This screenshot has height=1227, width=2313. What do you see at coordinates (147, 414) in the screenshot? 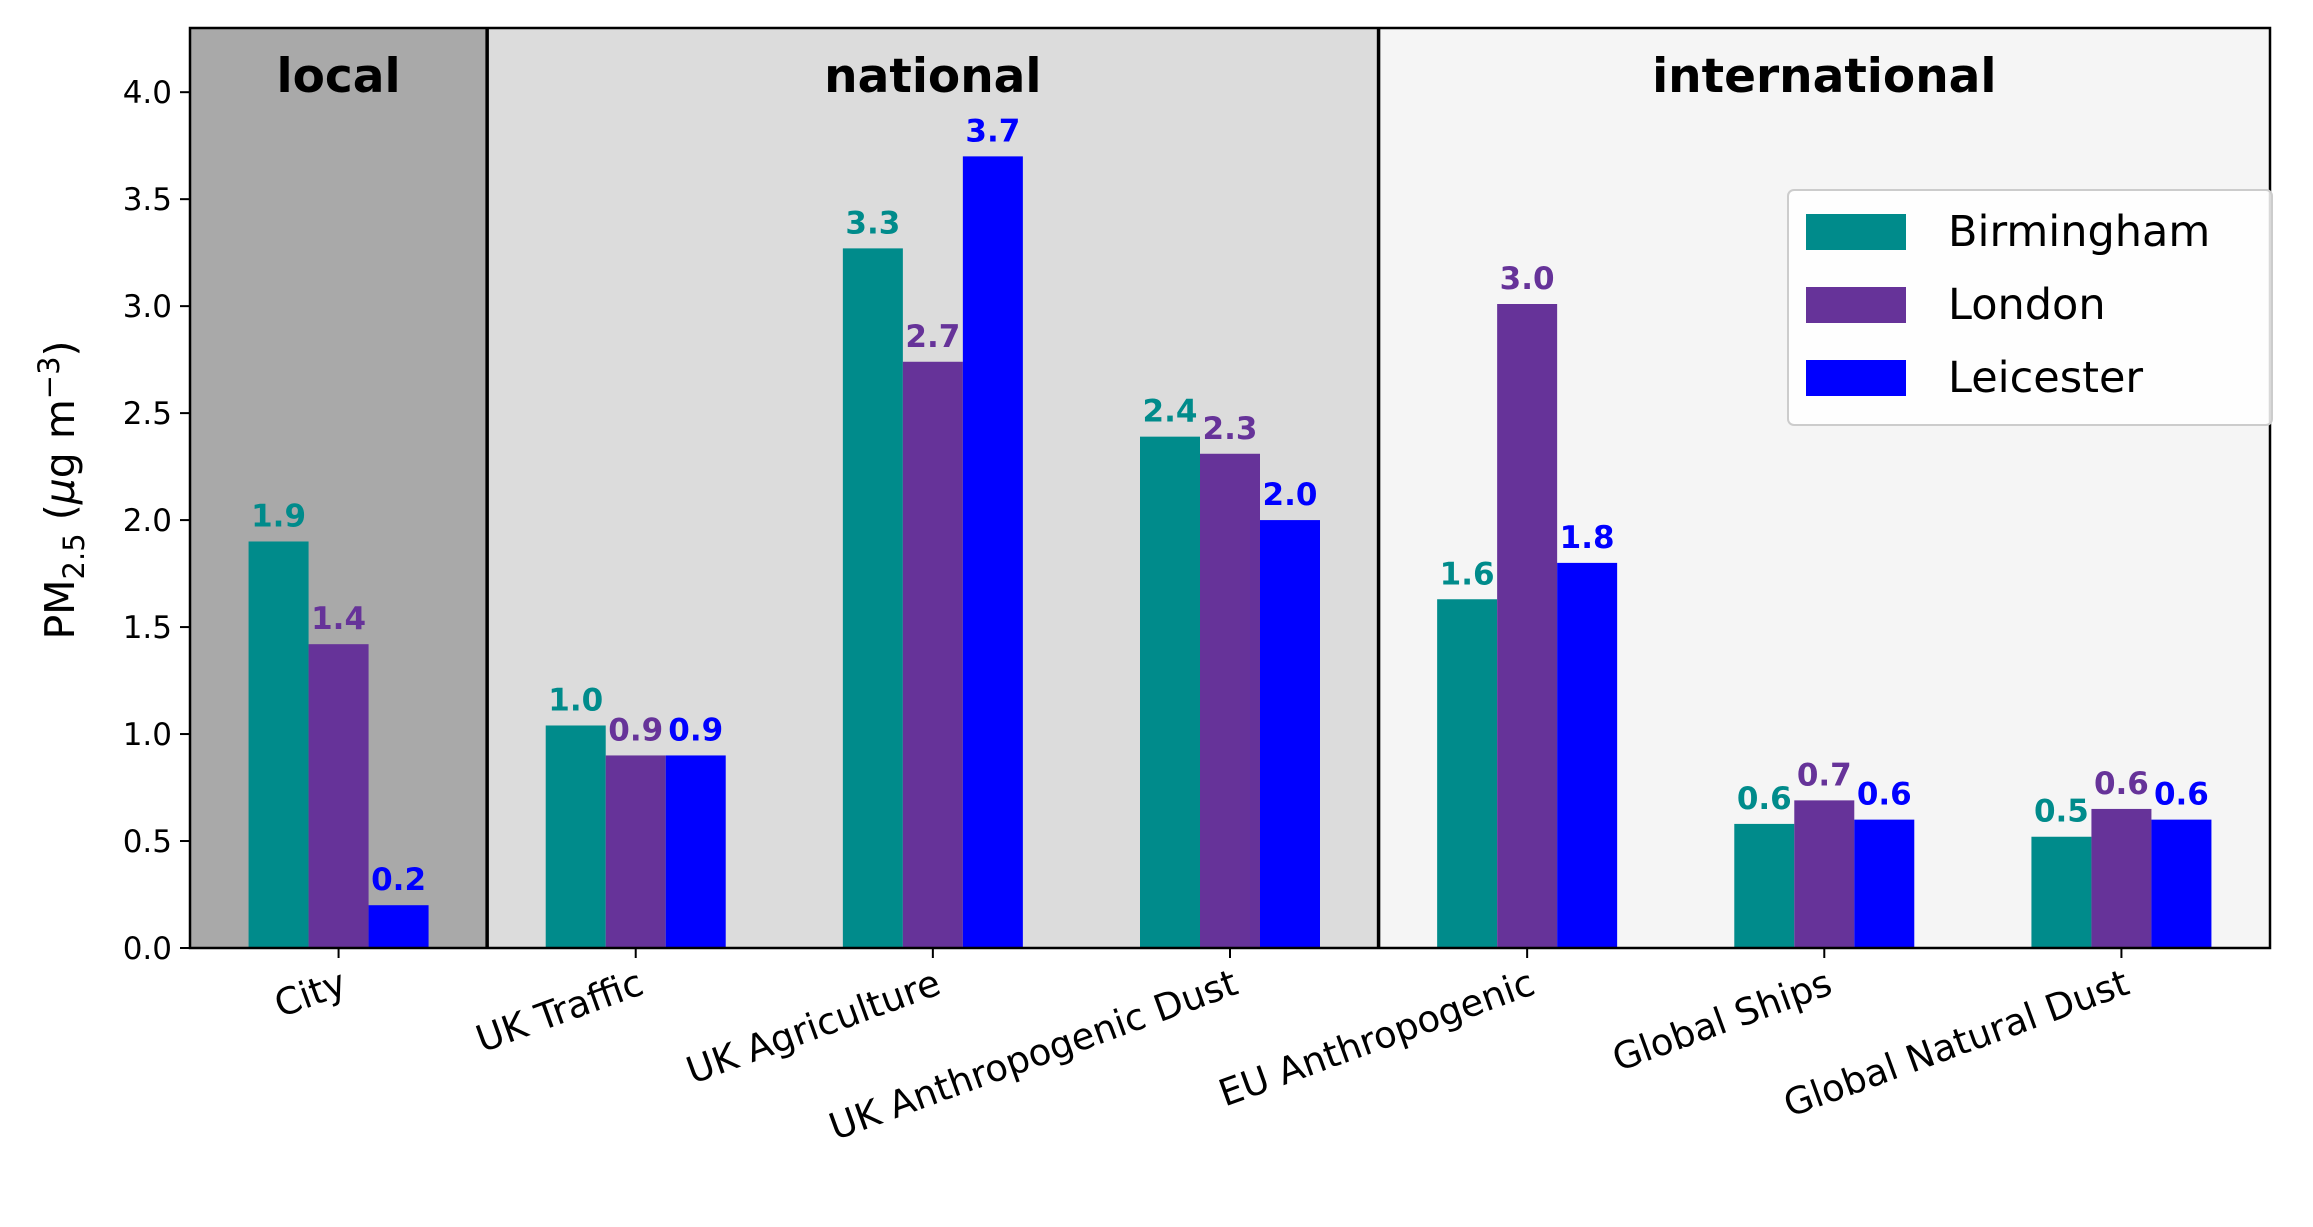
I see `y-tick-label: 2.5` at bounding box center [147, 414].